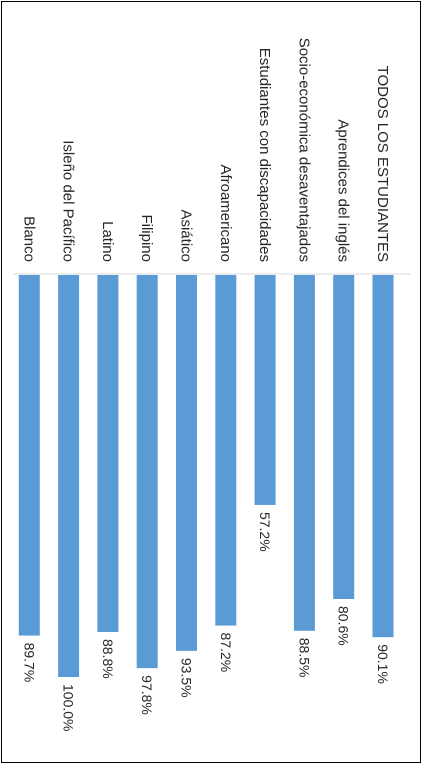  Describe the element at coordinates (146, 238) in the screenshot. I see `category-label: Filipino` at that location.